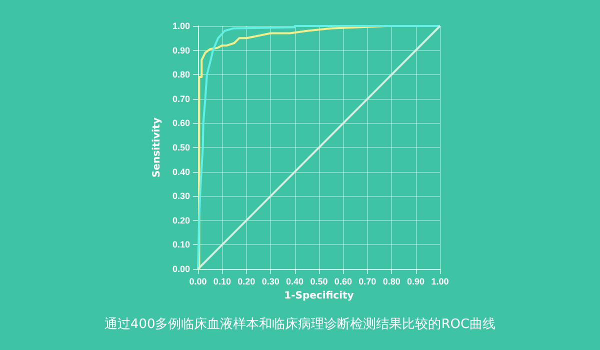  I want to click on y-tick-label: 0.60, so click(181, 123).